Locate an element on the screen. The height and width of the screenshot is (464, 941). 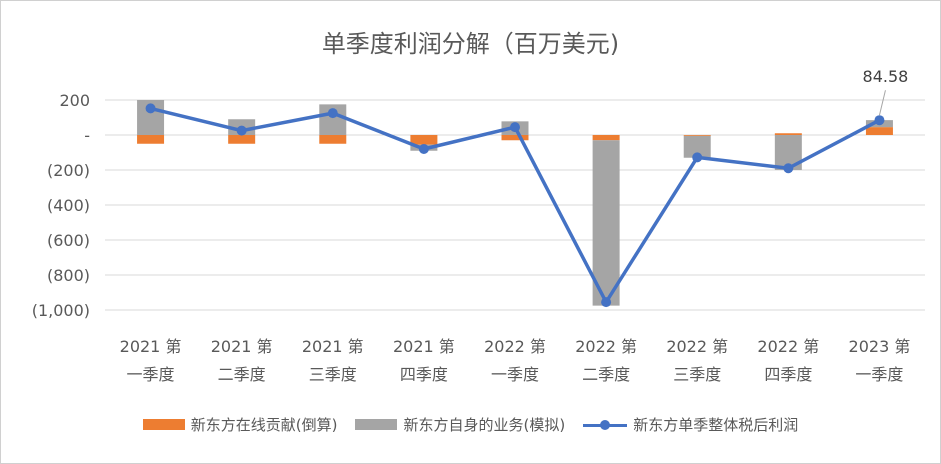
legend-swatch-core is located at coordinates (376, 424).